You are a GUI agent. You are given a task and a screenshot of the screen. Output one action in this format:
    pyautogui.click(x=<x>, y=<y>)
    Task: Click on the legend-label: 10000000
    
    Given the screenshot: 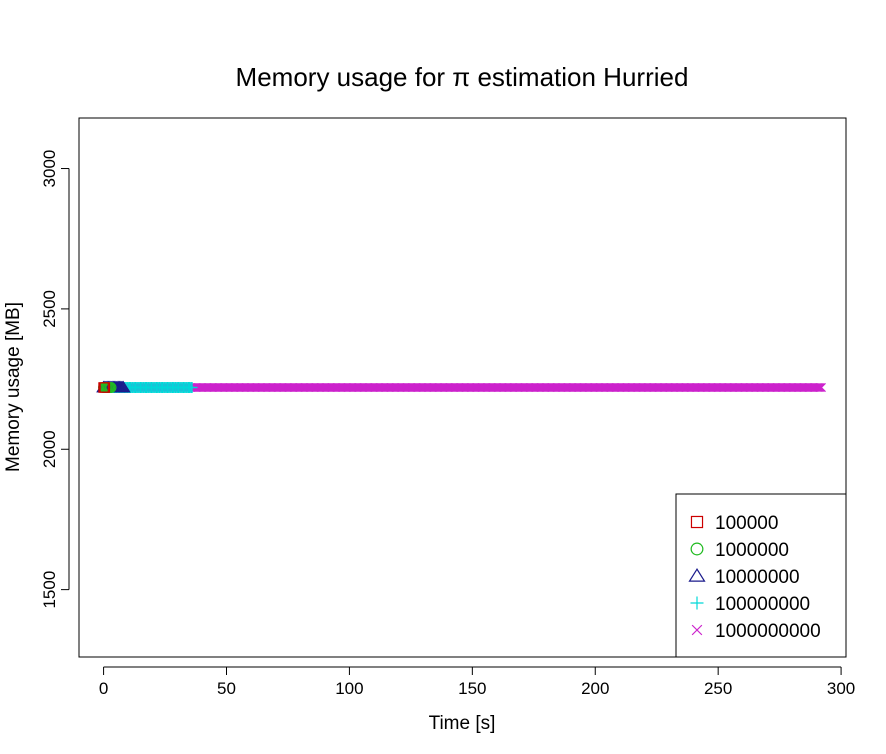 What is the action you would take?
    pyautogui.click(x=757, y=577)
    